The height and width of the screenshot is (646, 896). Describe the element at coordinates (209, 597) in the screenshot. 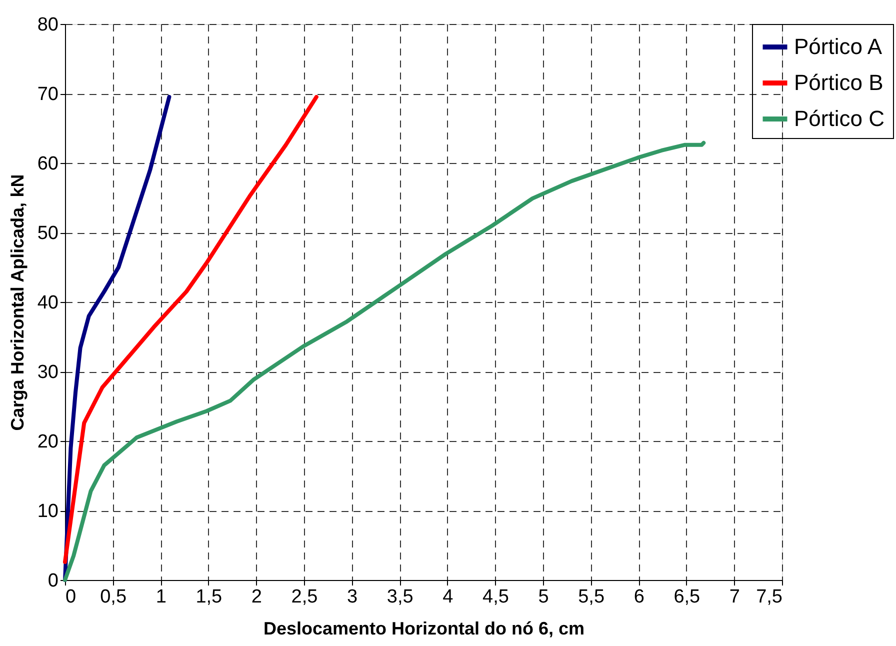

I see `x-tick-label: 1,5` at that location.